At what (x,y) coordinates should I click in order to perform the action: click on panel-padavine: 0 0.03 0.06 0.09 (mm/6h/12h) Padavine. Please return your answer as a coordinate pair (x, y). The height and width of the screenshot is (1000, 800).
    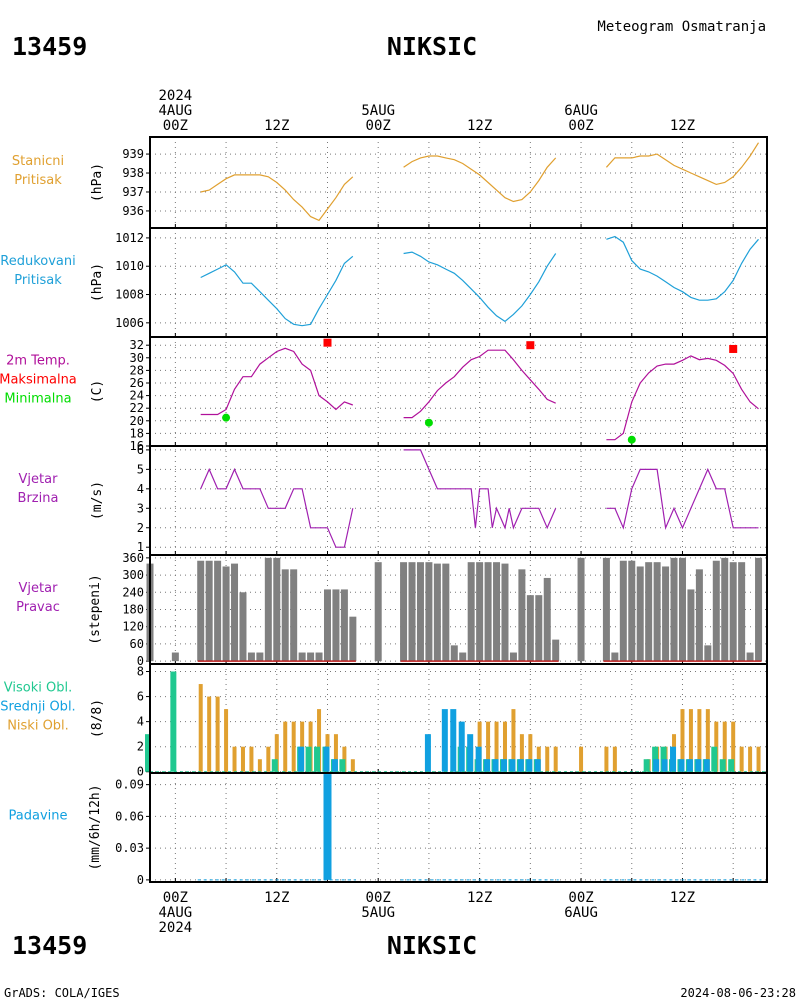
    Looking at the image, I should click on (388, 829).